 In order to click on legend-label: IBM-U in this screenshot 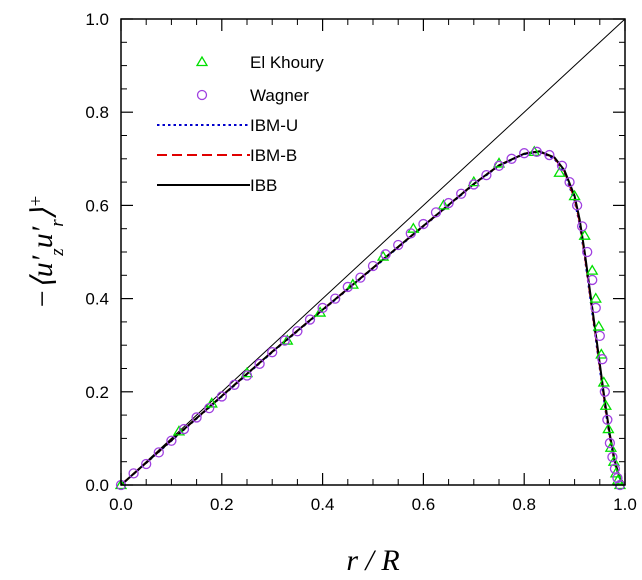, I will do `click(274, 125)`.